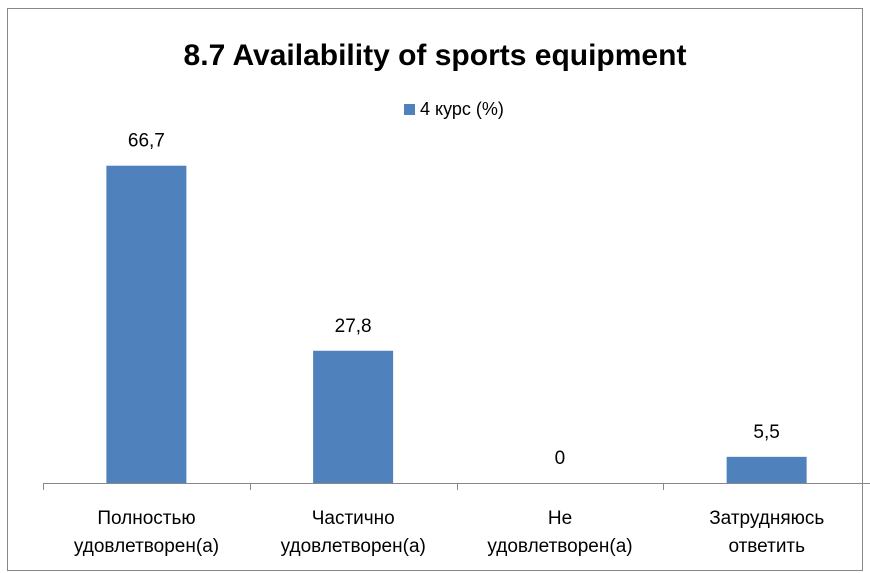 This screenshot has width=870, height=573. What do you see at coordinates (560, 458) in the screenshot?
I see `value-label: 0` at bounding box center [560, 458].